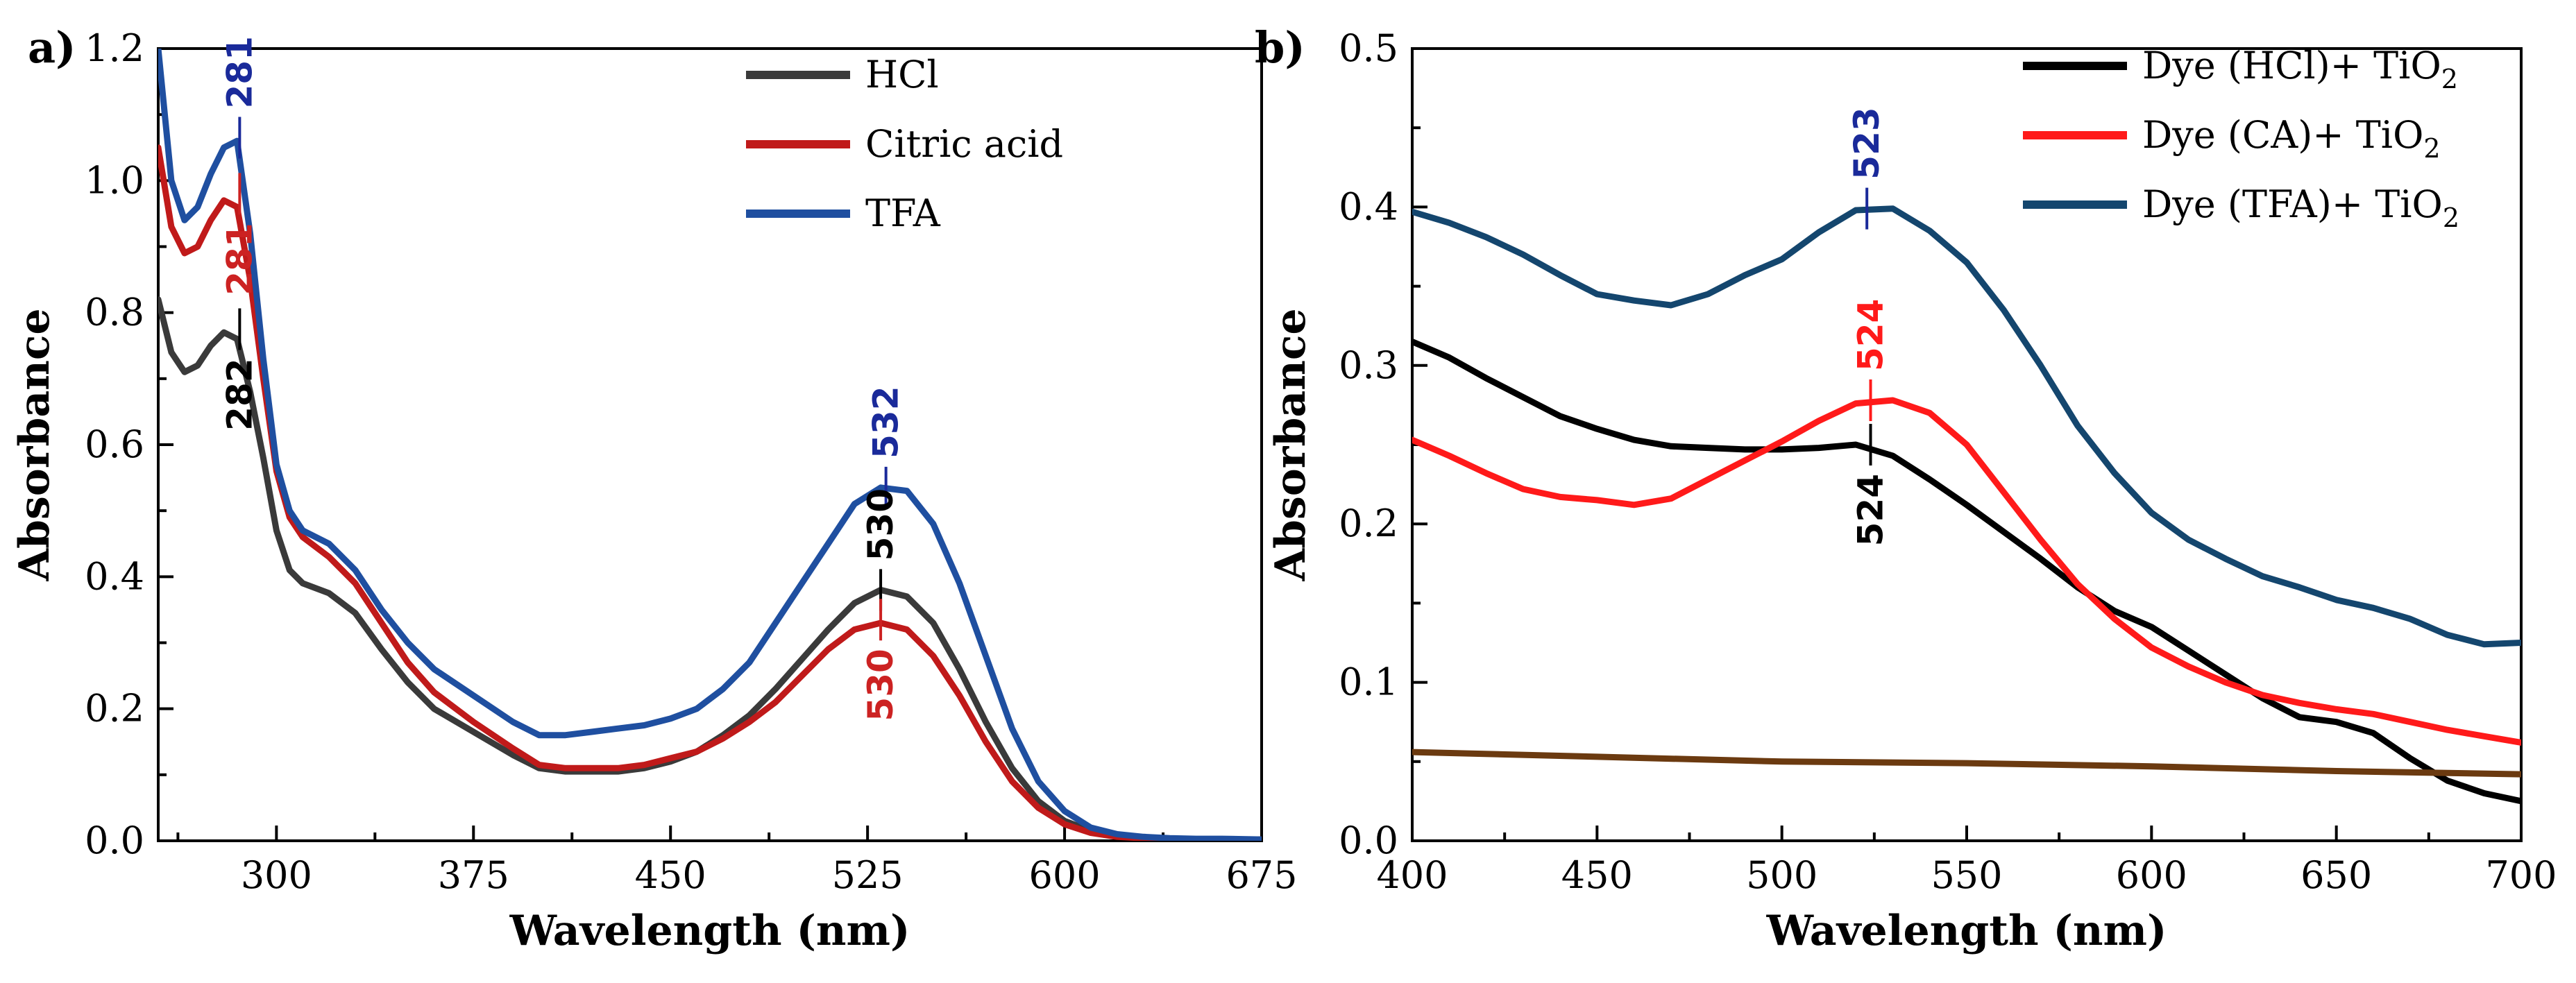 Image resolution: width=2576 pixels, height=983 pixels. I want to click on x-tick-label: 675, so click(1261, 875).